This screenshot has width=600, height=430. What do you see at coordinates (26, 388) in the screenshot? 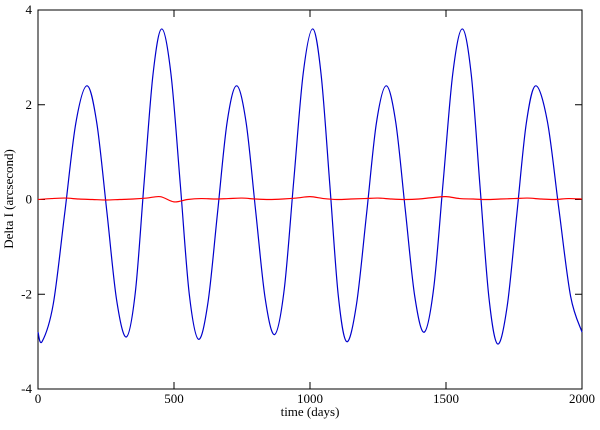
I see `y-tick-label: -4` at bounding box center [26, 388].